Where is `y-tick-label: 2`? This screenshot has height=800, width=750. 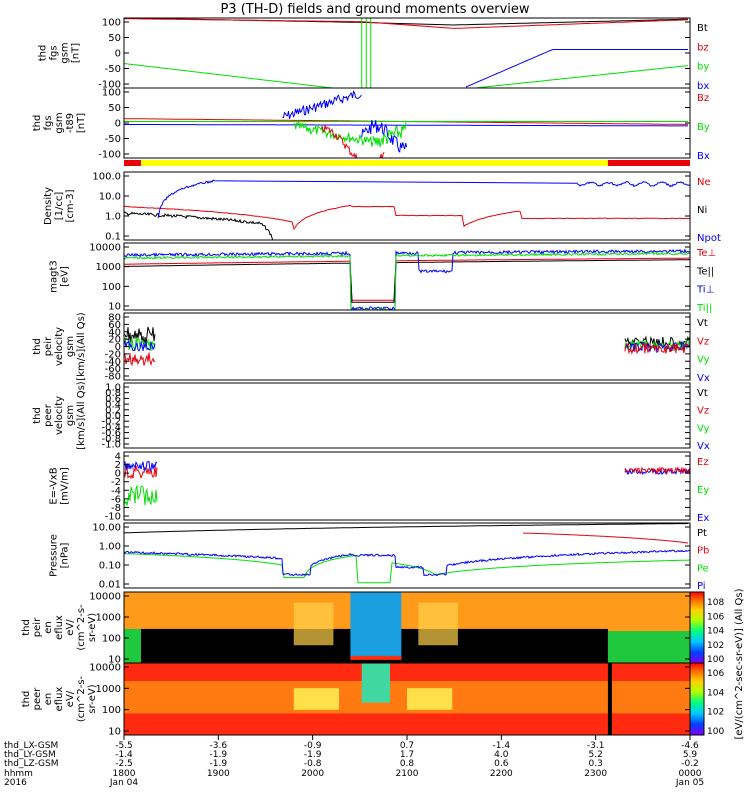
y-tick-label: 2 is located at coordinates (118, 465).